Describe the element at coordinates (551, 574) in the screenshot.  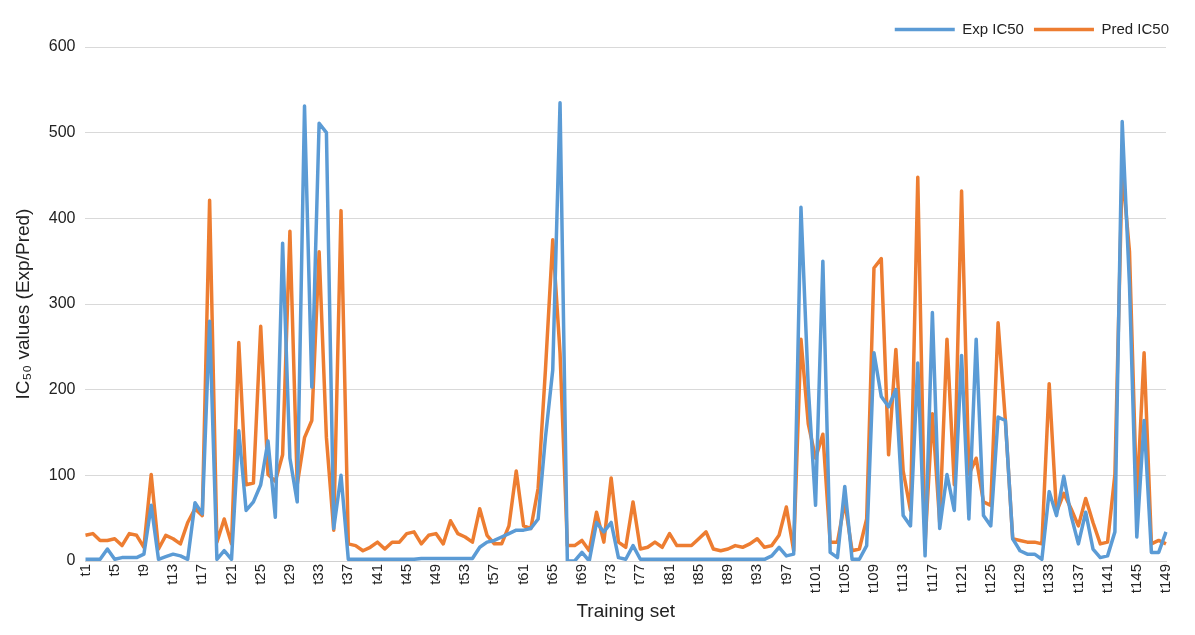
I see `x-tick-label: t65` at that location.